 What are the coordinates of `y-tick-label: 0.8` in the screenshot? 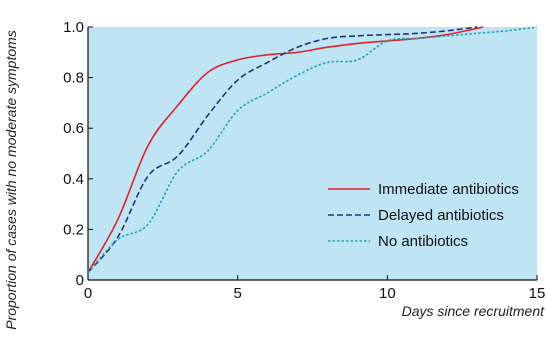 It's located at (73, 78).